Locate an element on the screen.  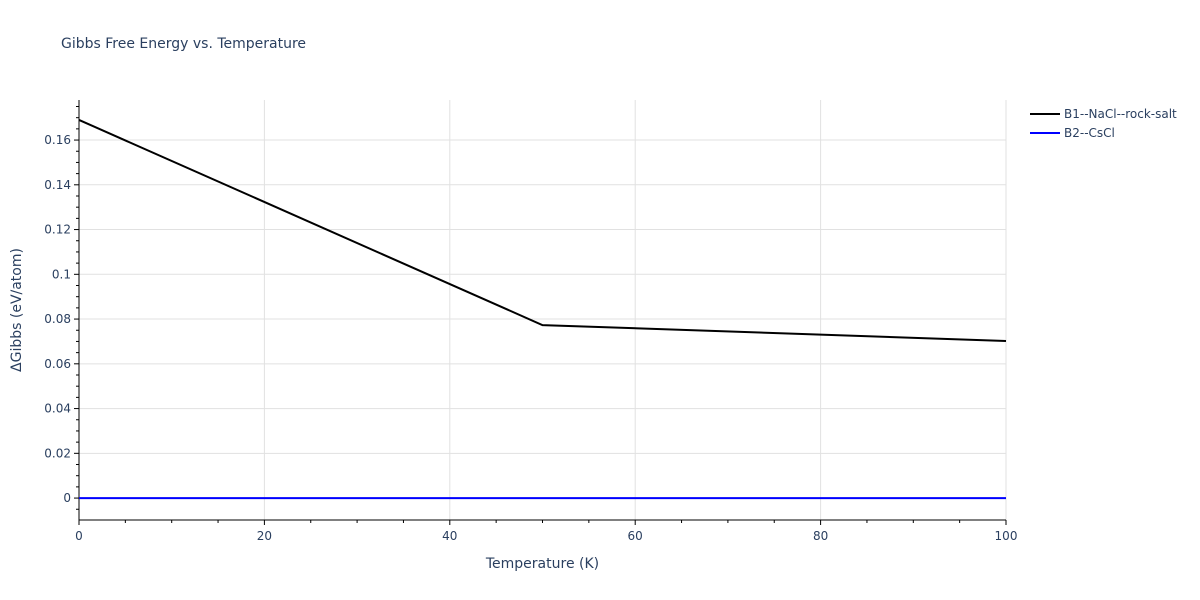
x-tick-label: 0 is located at coordinates (79, 536).